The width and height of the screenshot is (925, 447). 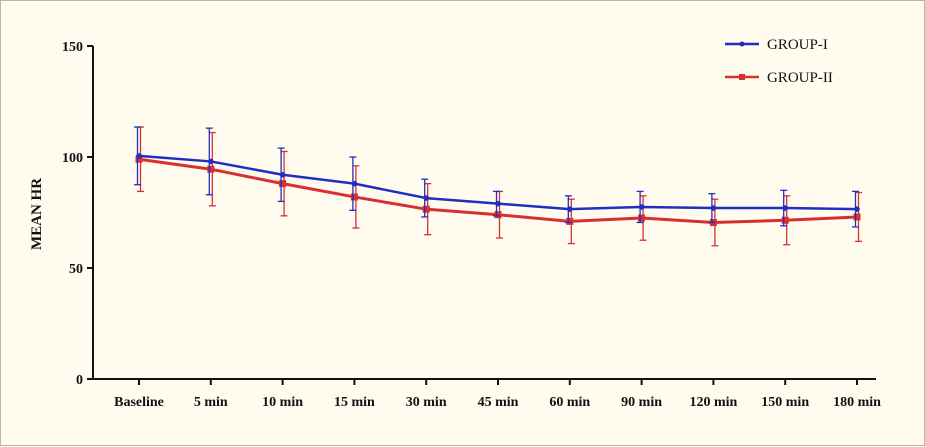 I want to click on legend: GROUP-I GROUP-II, so click(x=779, y=61).